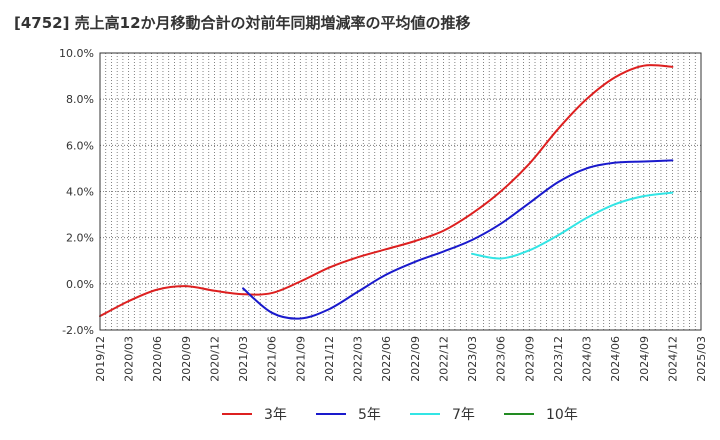  Describe the element at coordinates (329, 359) in the screenshot. I see `x-tick-label: 2021/12` at that location.